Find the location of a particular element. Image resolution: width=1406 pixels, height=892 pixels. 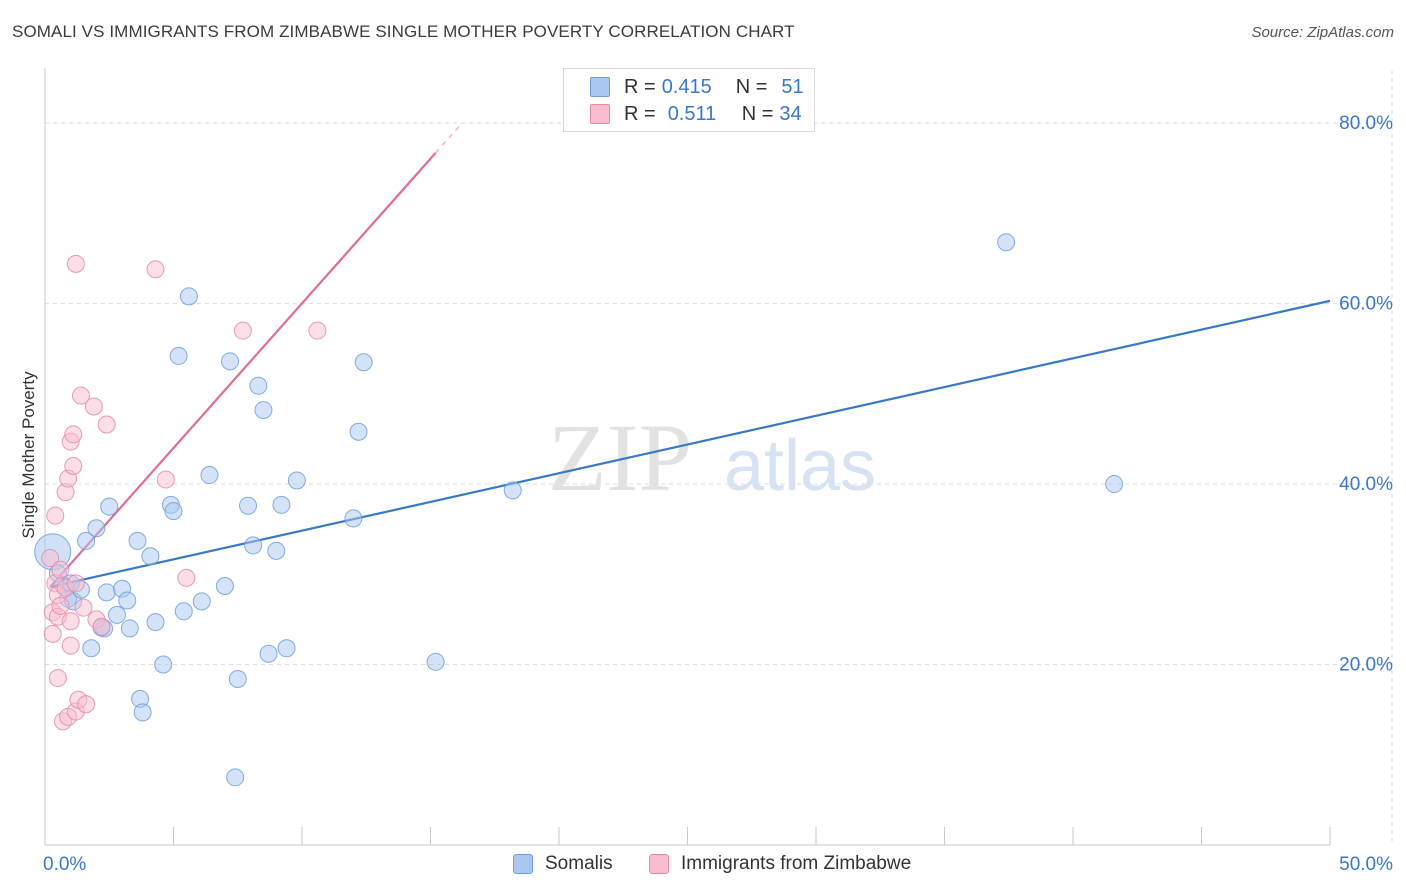

x-tick-label: 50.0% is located at coordinates (1366, 864).